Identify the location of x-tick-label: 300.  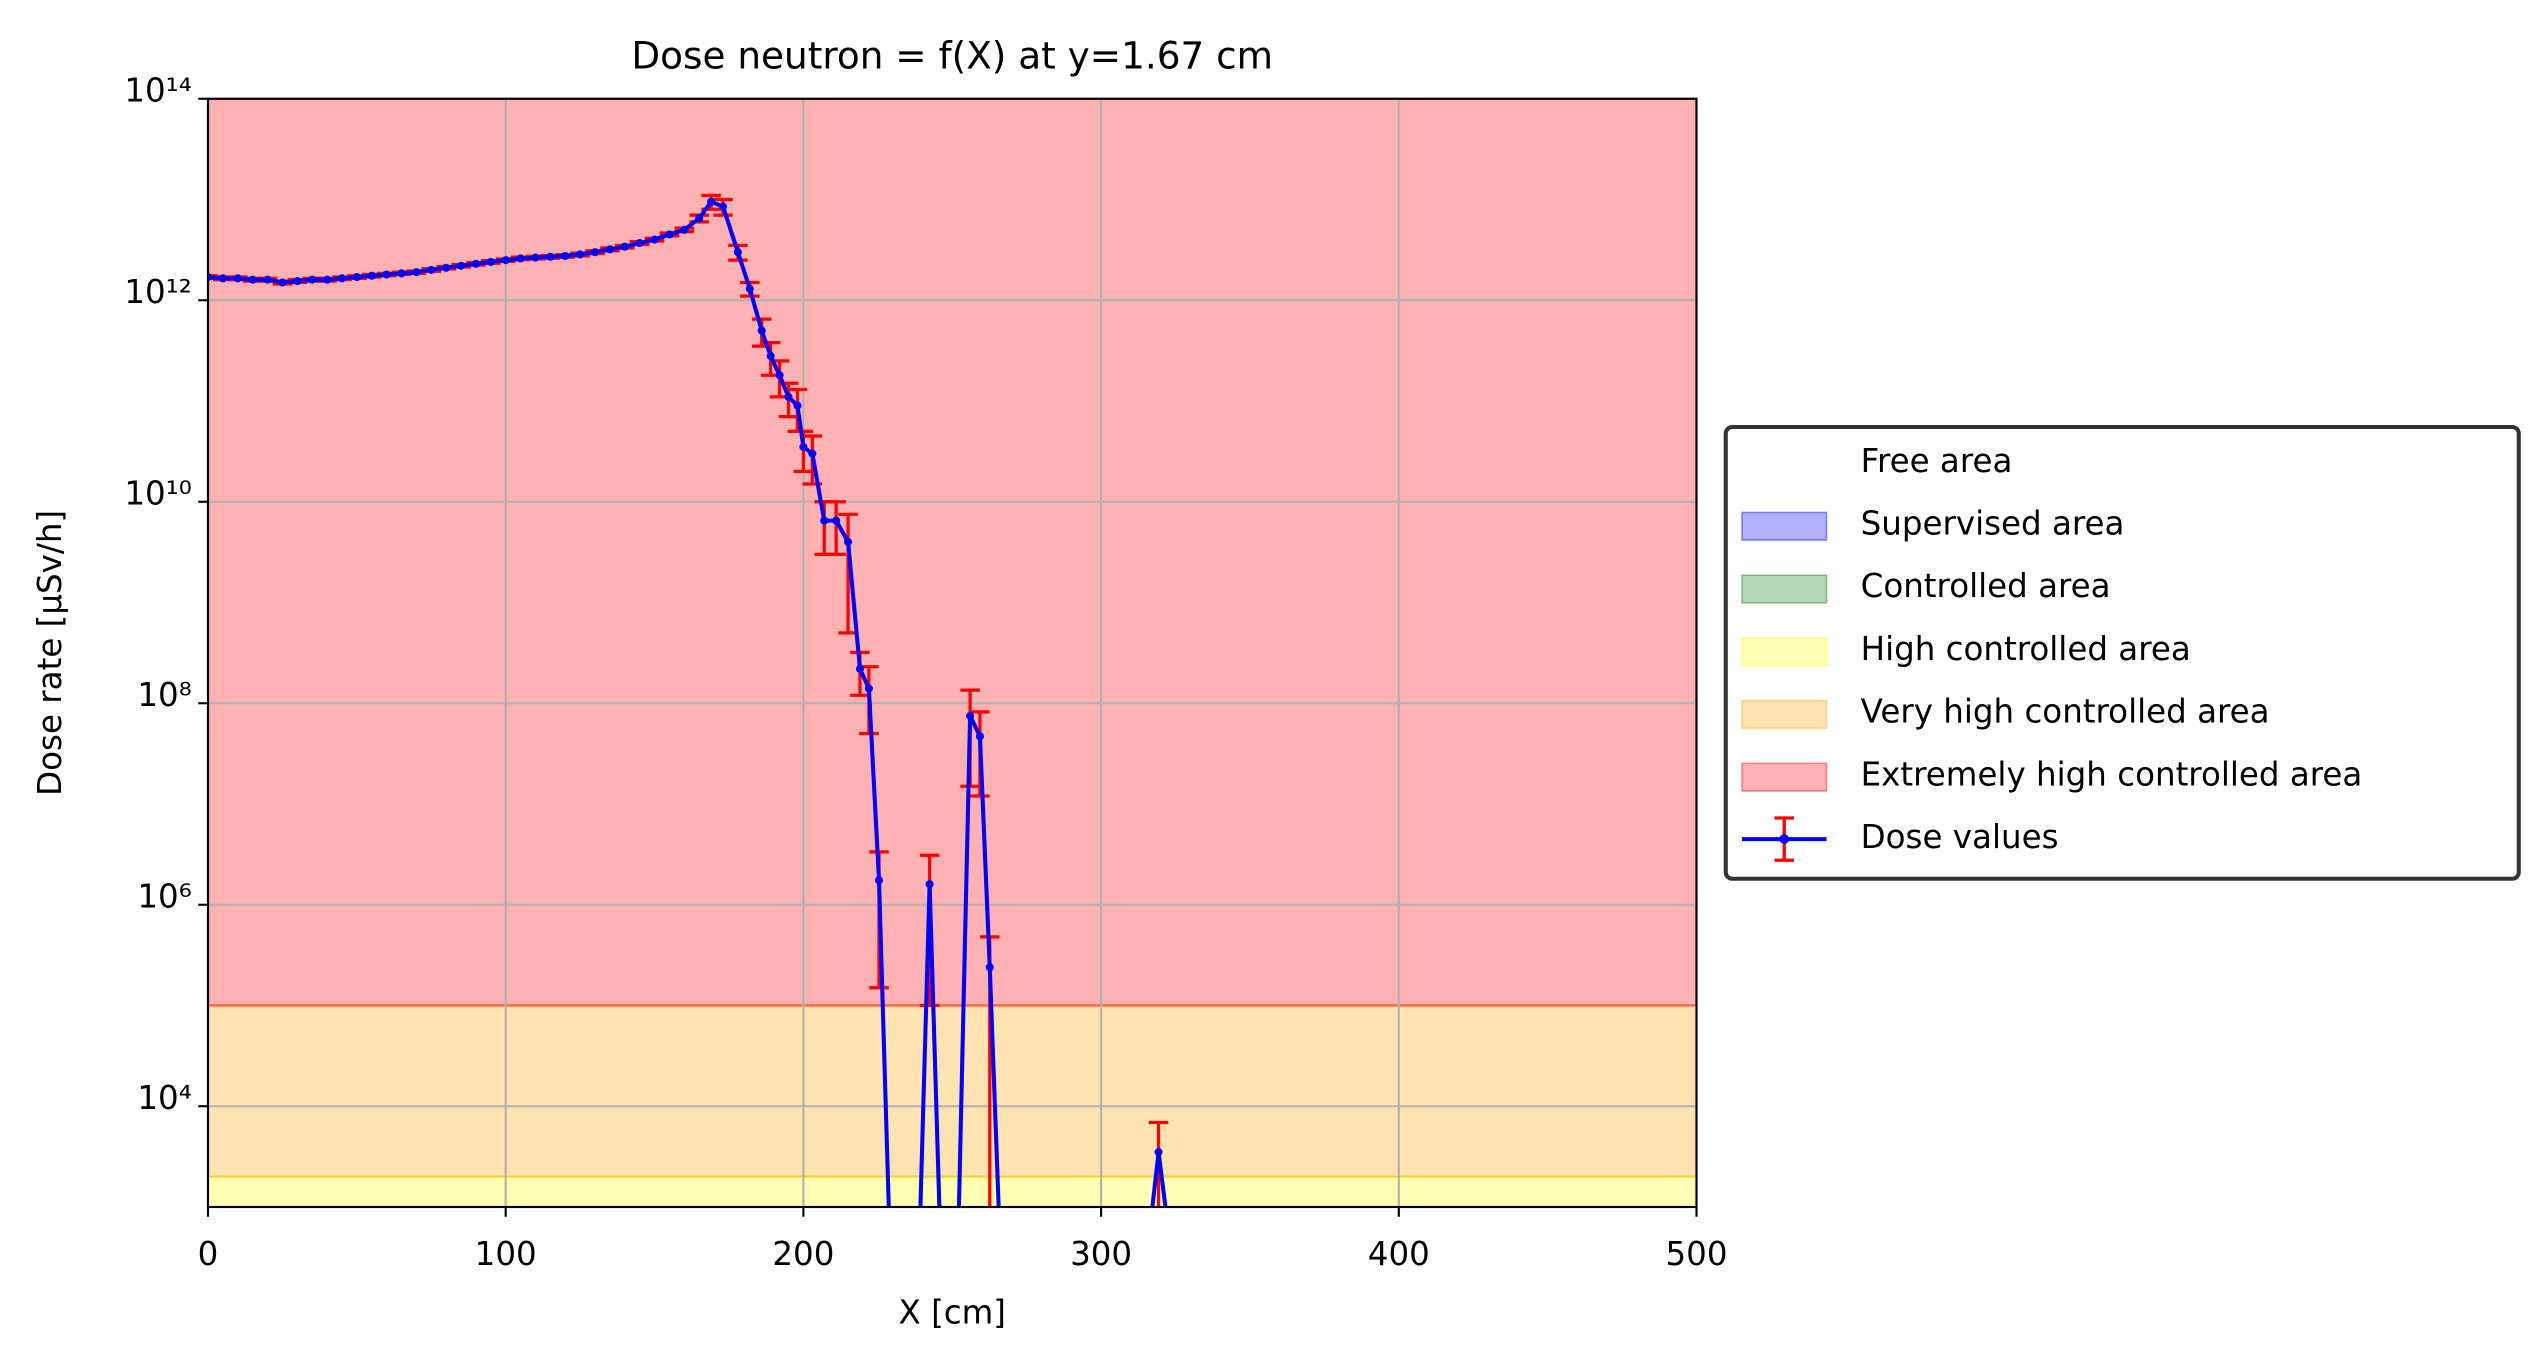
(1101, 1254).